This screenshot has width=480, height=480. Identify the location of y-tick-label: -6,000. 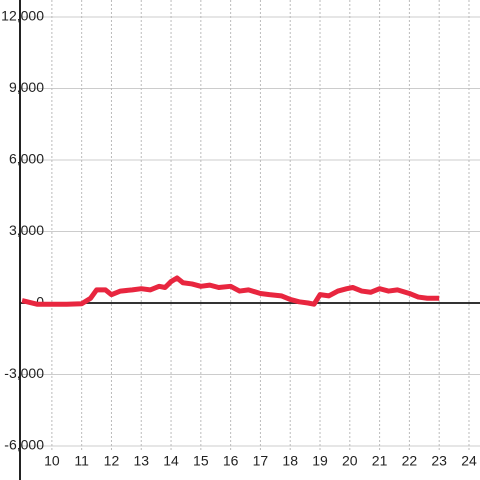
(24, 445).